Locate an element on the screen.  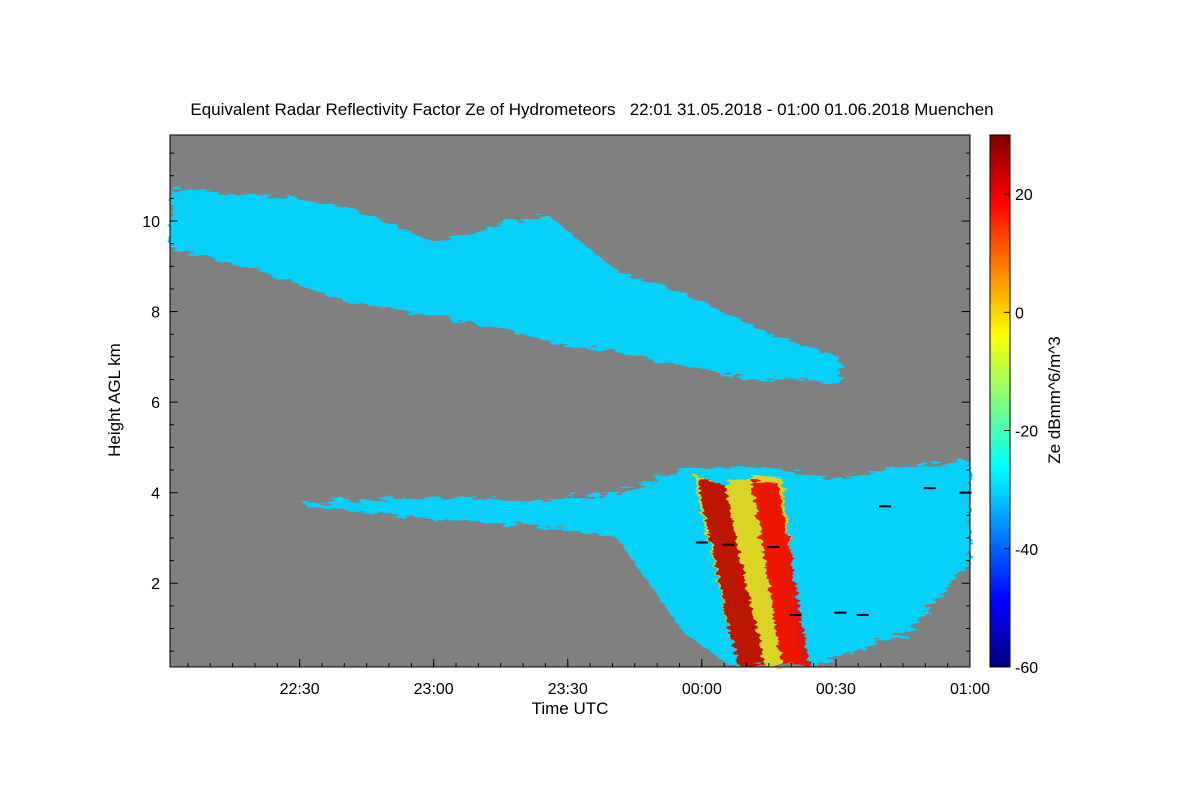
colorbar-label: Ze dBmm^6/m^3 is located at coordinates (1054, 399).